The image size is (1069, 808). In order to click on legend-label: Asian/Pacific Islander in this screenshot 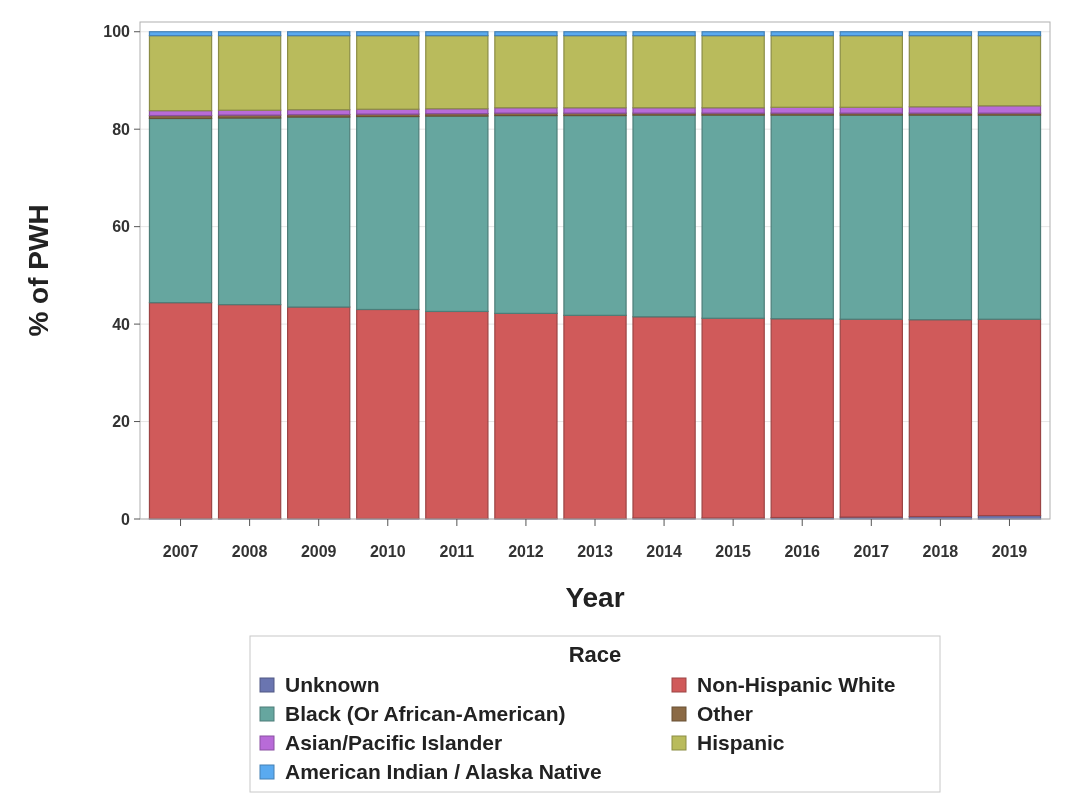, I will do `click(394, 743)`.